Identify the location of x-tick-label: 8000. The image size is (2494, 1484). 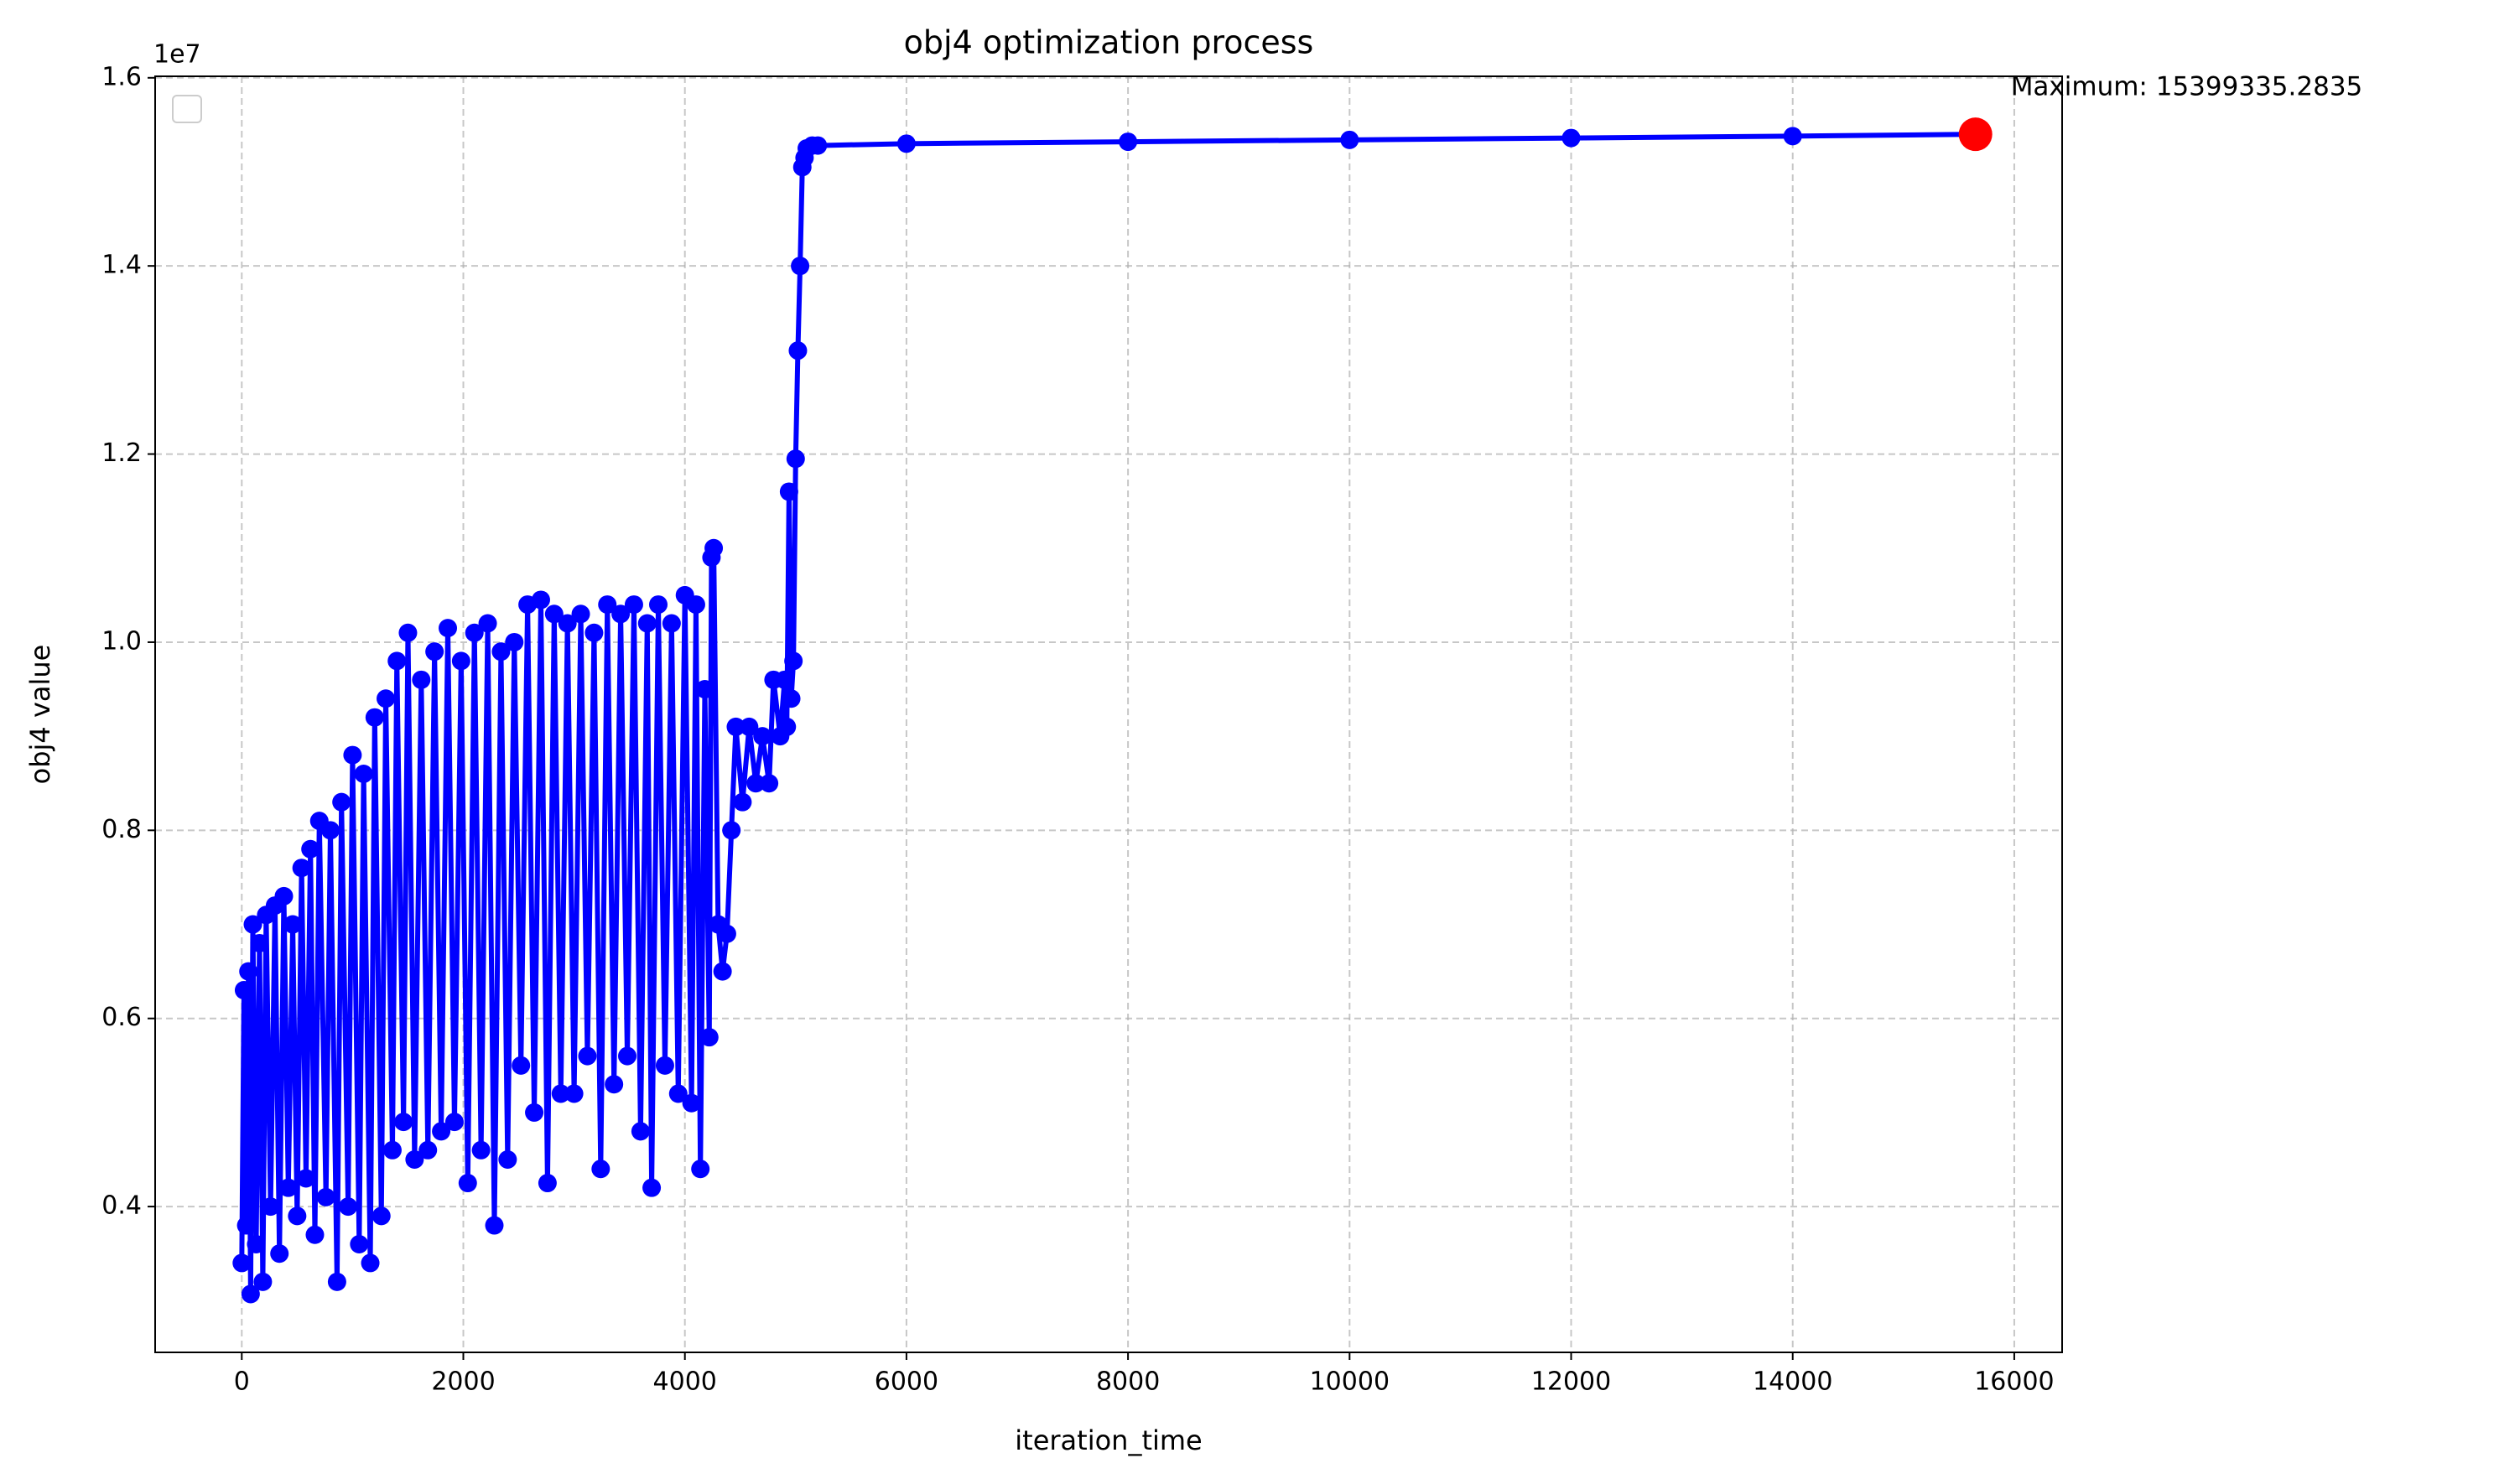
(1128, 1382).